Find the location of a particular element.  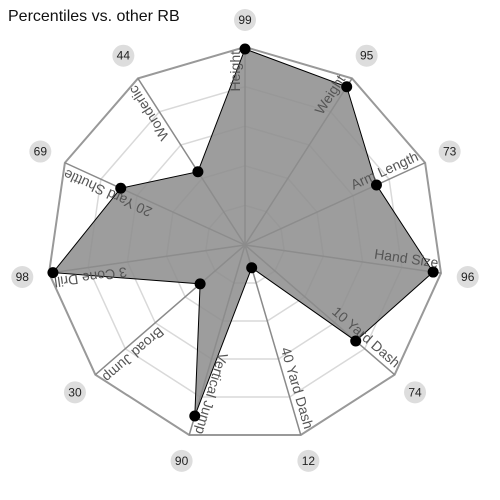

value-label: 73 is located at coordinates (450, 152).